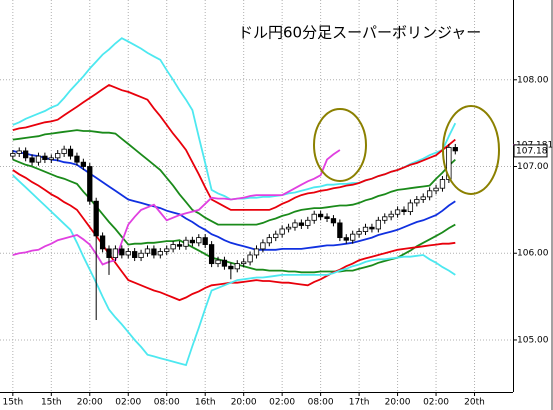  I want to click on highlight-ellipse, so click(471, 150).